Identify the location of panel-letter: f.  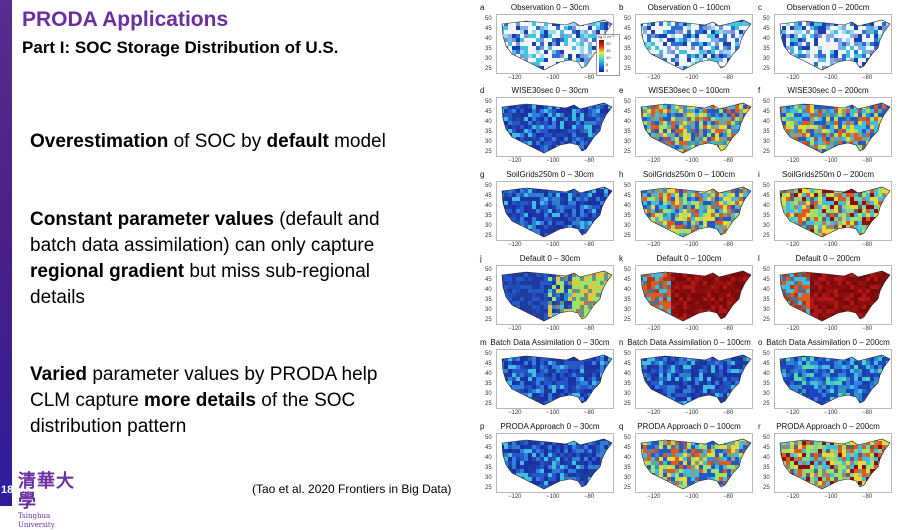
(759, 90).